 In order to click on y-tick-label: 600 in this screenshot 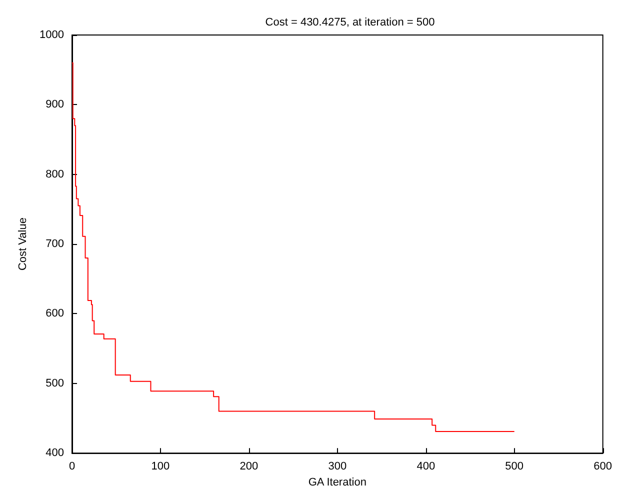, I will do `click(55, 314)`.